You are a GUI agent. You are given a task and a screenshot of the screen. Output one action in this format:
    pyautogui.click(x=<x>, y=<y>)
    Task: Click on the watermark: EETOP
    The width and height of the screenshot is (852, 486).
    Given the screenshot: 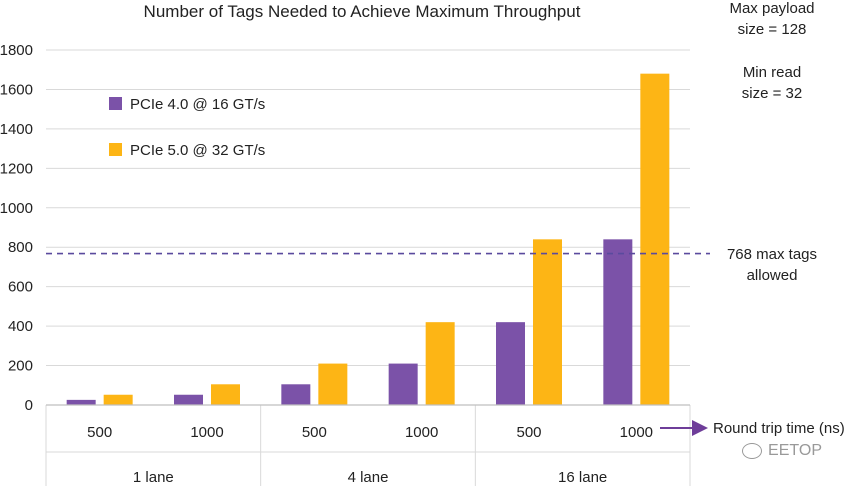 What is the action you would take?
    pyautogui.click(x=782, y=451)
    